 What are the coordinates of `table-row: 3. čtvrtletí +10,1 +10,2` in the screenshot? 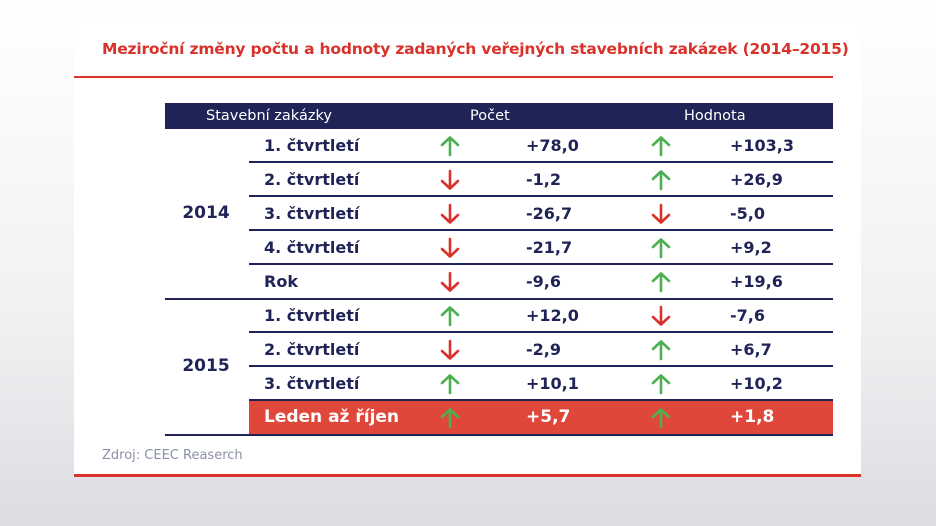 It's located at (541, 384).